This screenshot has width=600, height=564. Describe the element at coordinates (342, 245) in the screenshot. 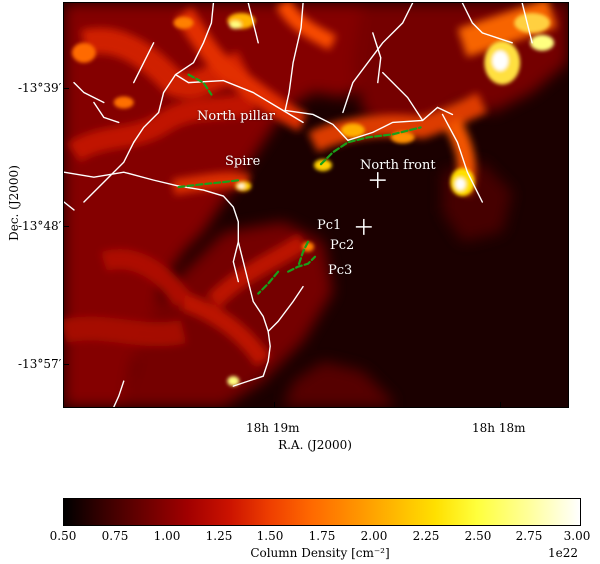

I see `label-pc2: Pc2` at that location.